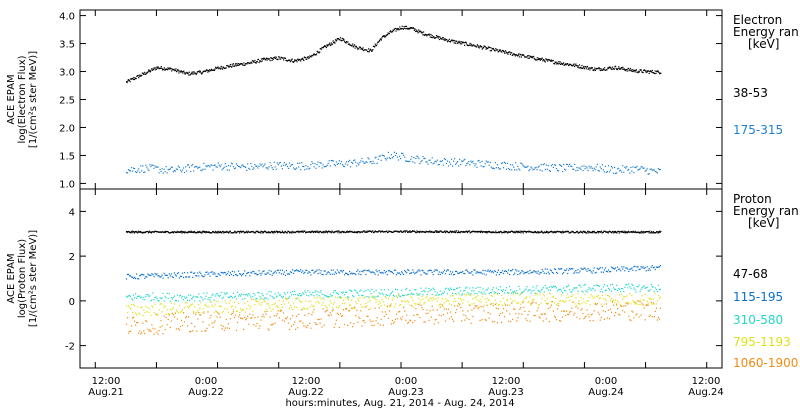 Image resolution: width=800 pixels, height=410 pixels. Describe the element at coordinates (766, 32) in the screenshot. I see `legend-title: Energy ran` at that location.